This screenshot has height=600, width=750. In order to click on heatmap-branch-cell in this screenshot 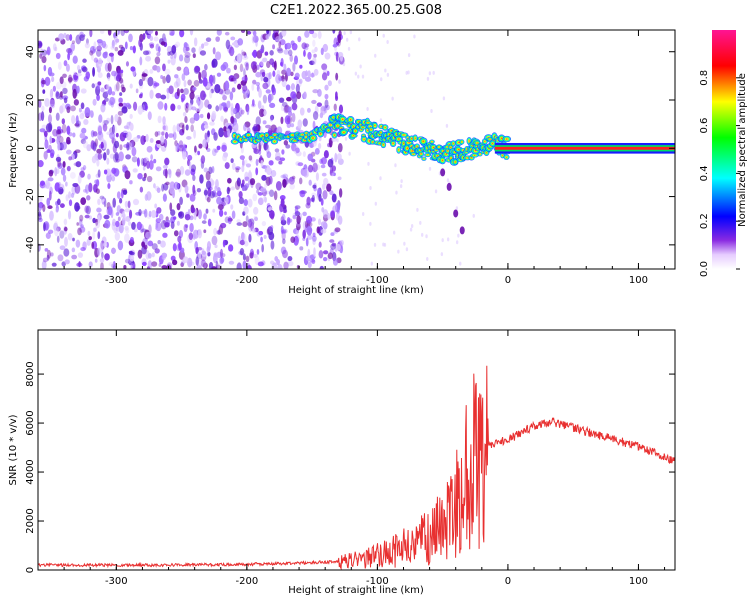, I will do `click(449, 186)`.